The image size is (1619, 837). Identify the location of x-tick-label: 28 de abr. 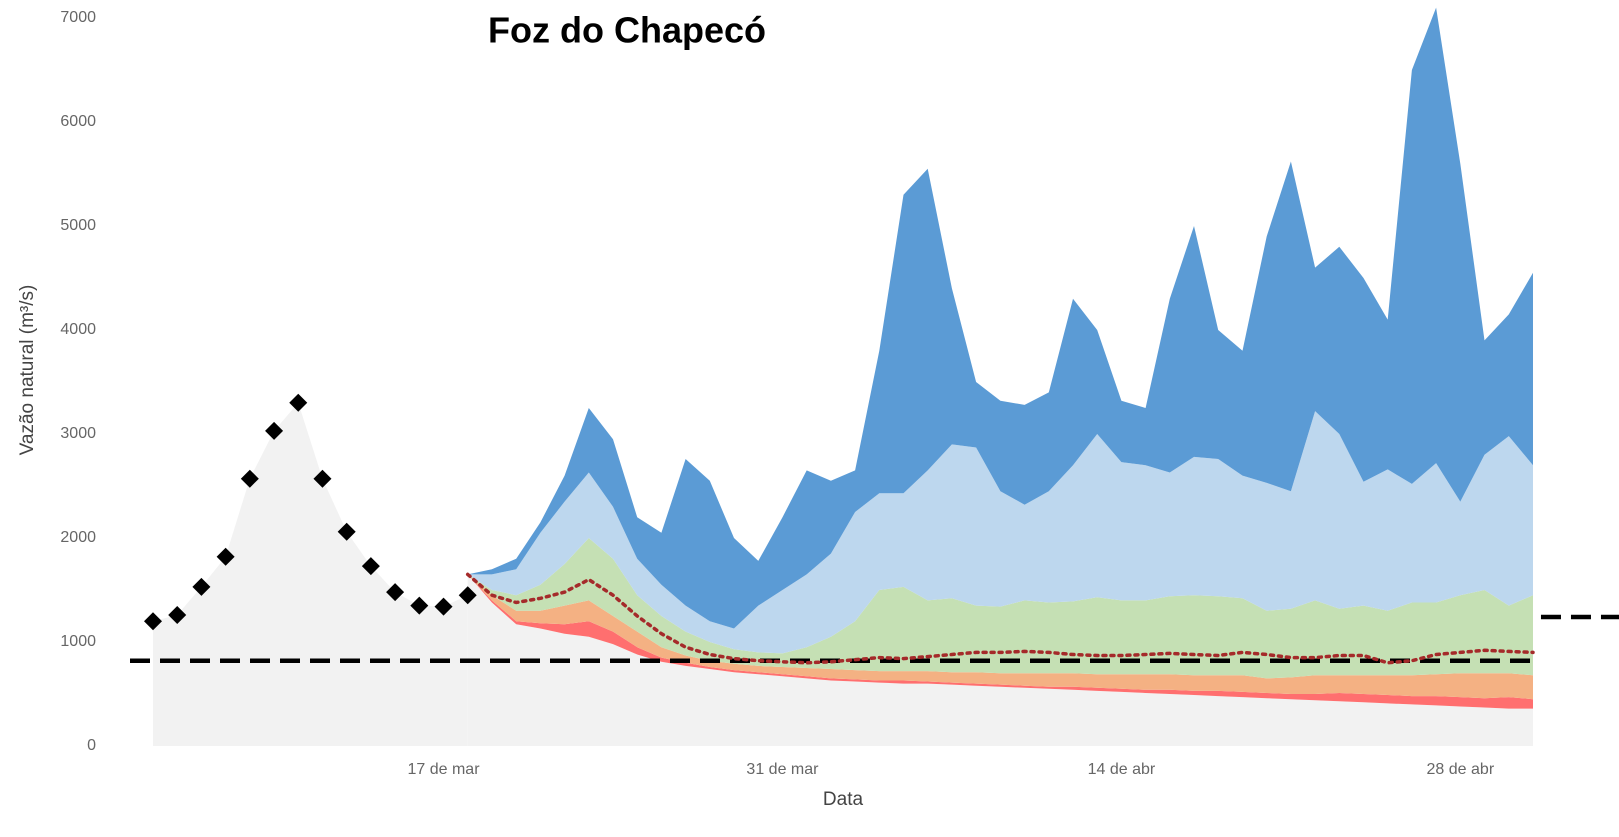
(1461, 769).